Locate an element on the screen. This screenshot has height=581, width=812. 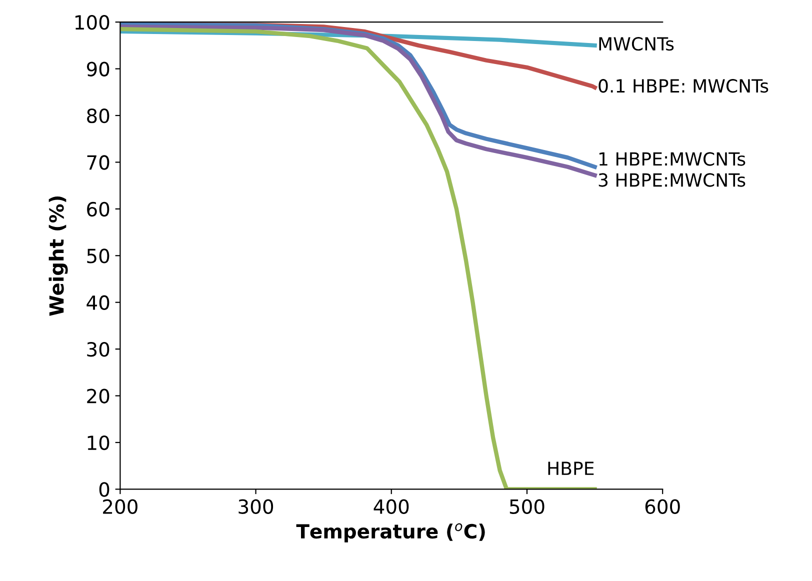
y-tick-label: 30 is located at coordinates (98, 349).